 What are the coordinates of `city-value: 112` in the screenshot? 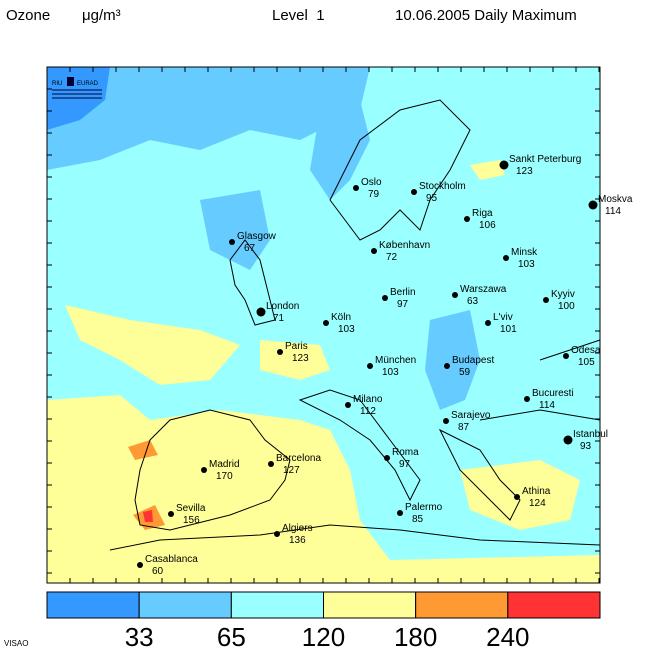 It's located at (368, 411).